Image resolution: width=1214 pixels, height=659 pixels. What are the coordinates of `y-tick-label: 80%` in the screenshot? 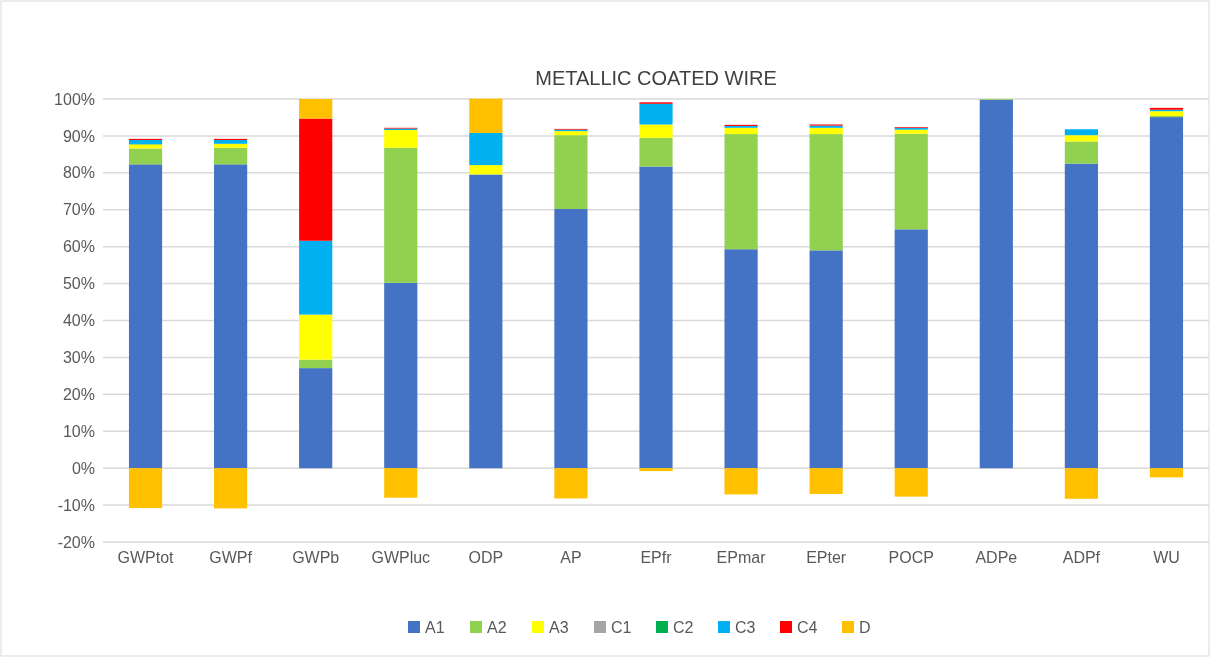 It's located at (78, 173).